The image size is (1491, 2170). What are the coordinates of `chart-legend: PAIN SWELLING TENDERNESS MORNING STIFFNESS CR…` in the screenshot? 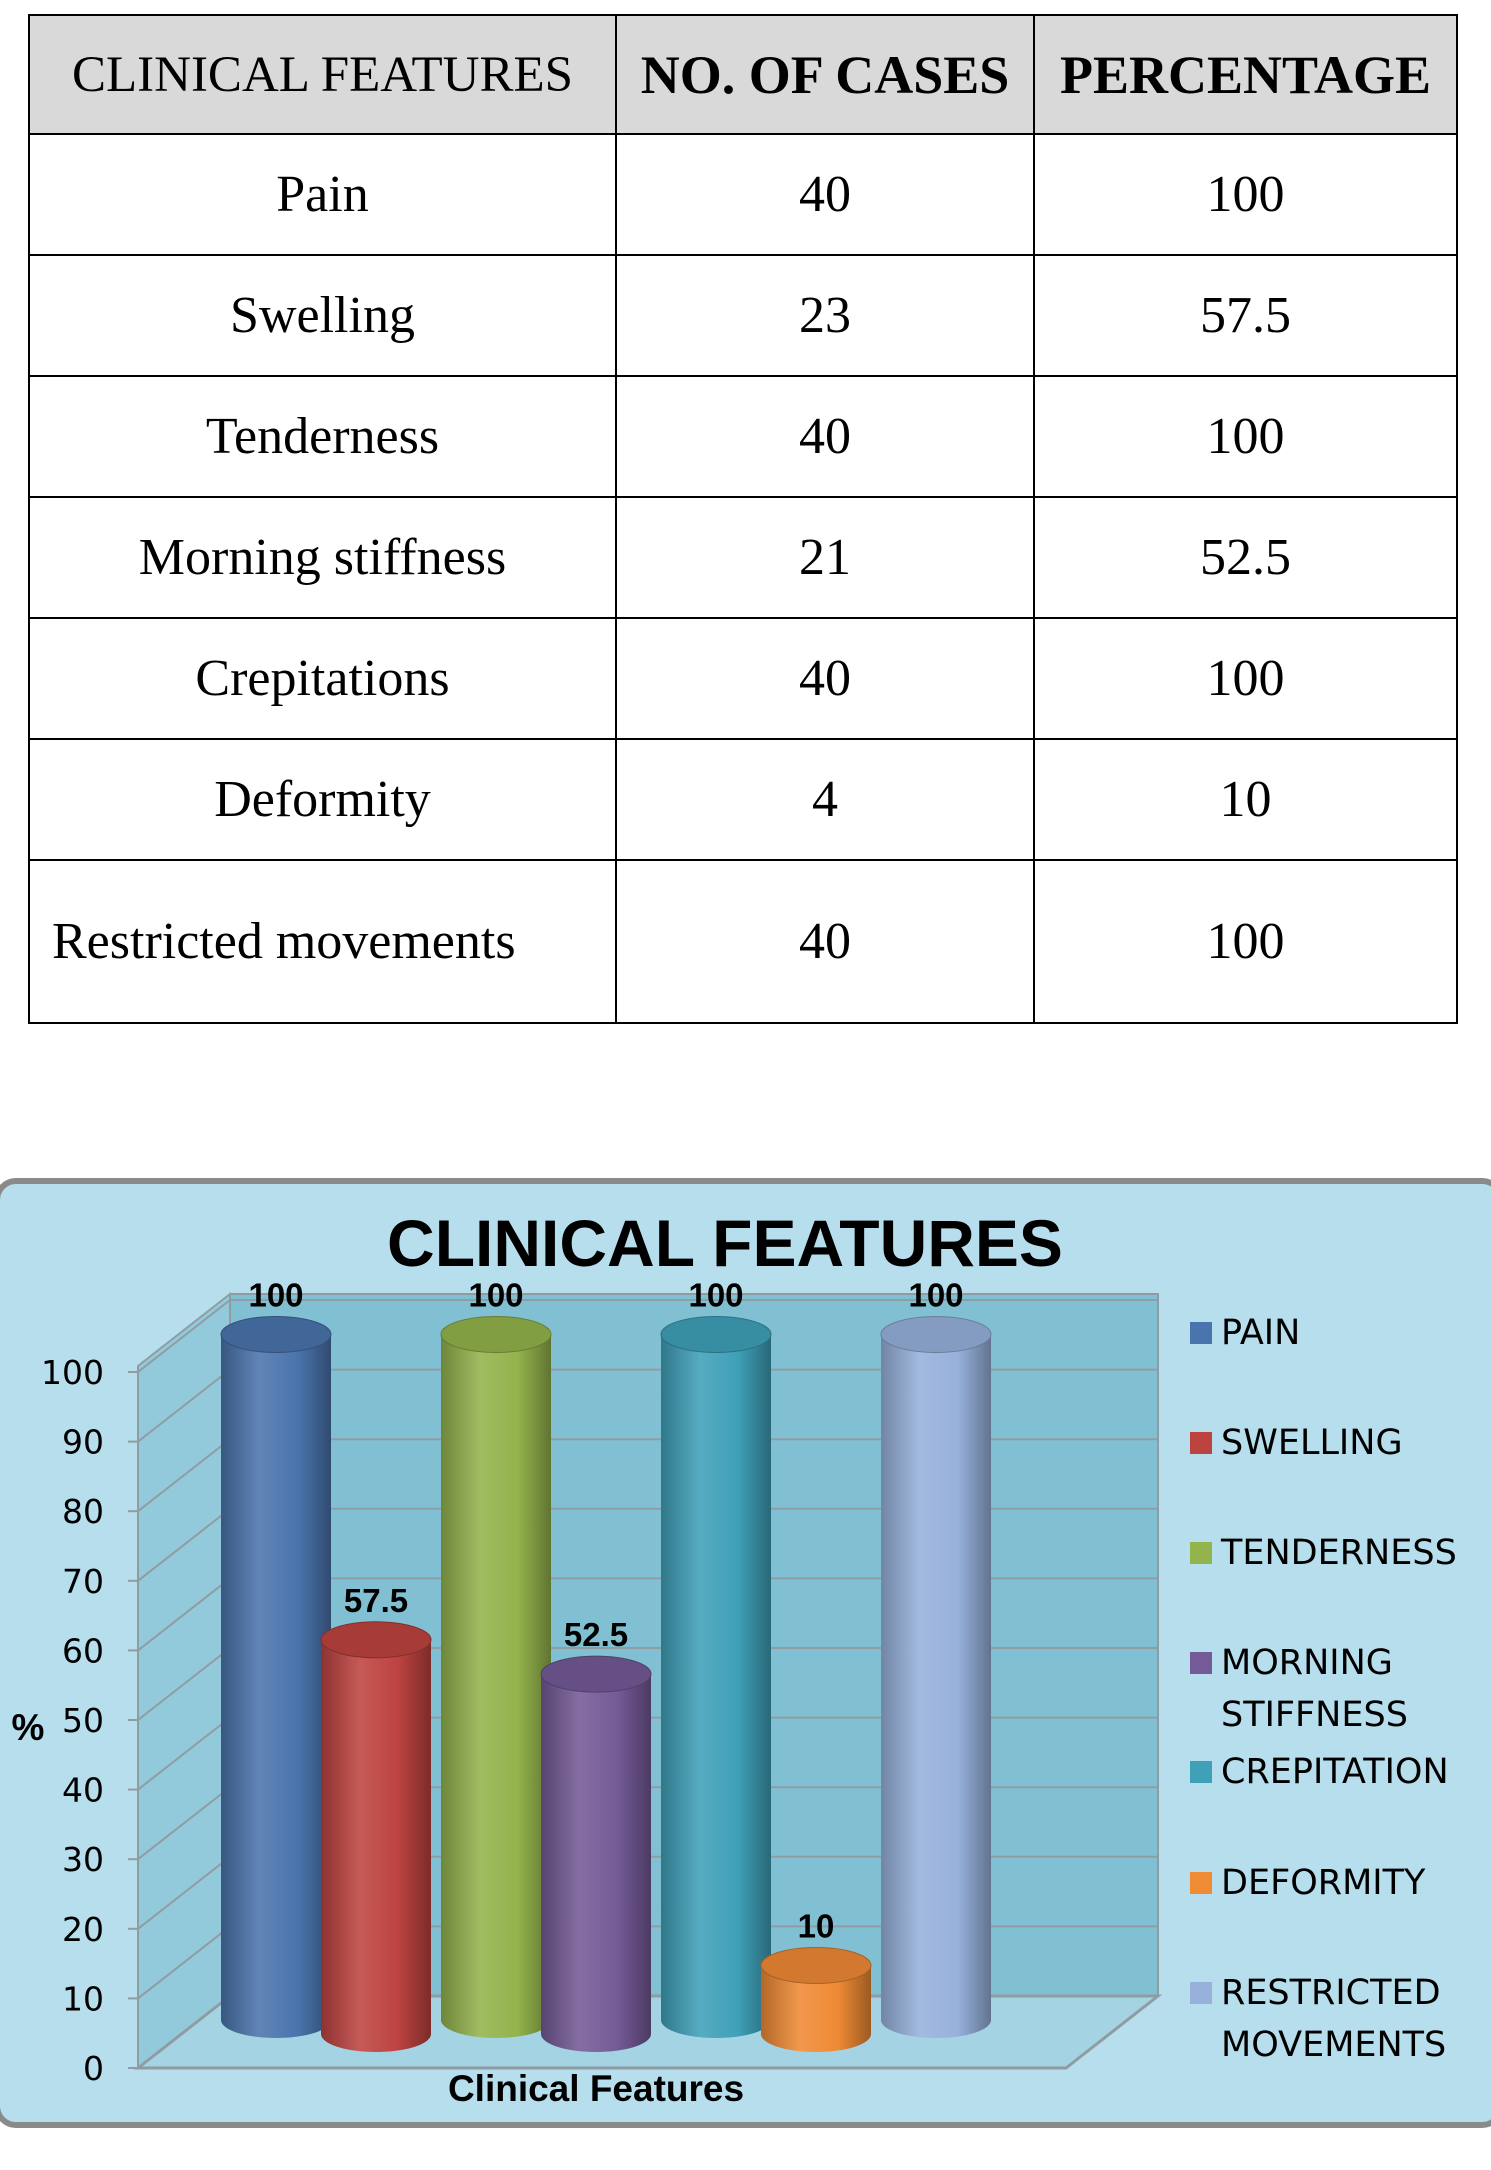 It's located at (1323, 1689).